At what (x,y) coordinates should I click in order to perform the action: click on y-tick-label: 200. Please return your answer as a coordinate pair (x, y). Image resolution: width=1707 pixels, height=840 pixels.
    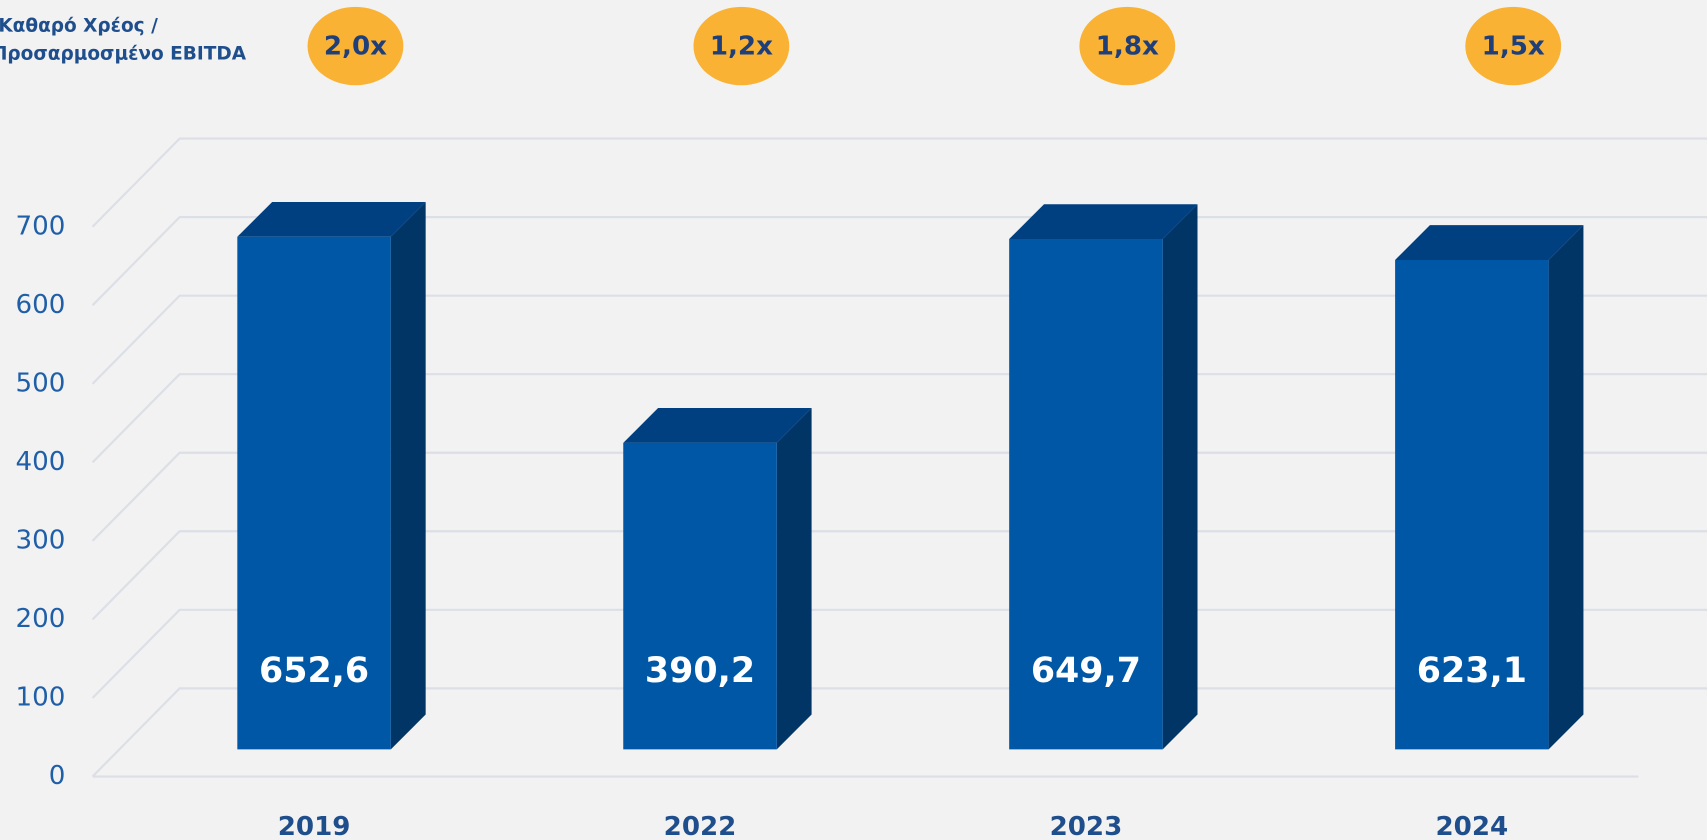
    Looking at the image, I should click on (40, 619).